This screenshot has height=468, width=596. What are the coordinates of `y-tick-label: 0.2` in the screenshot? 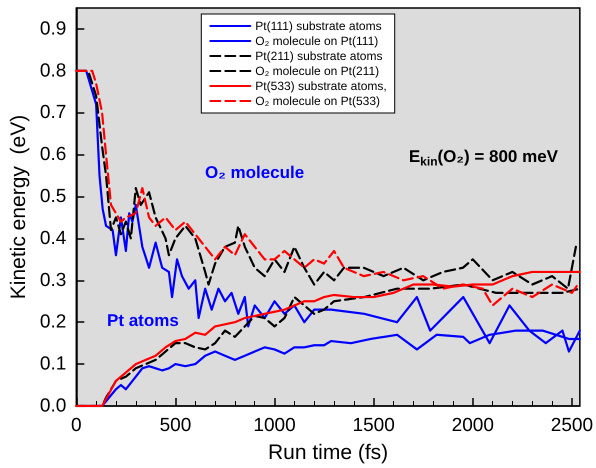 It's located at (53, 322).